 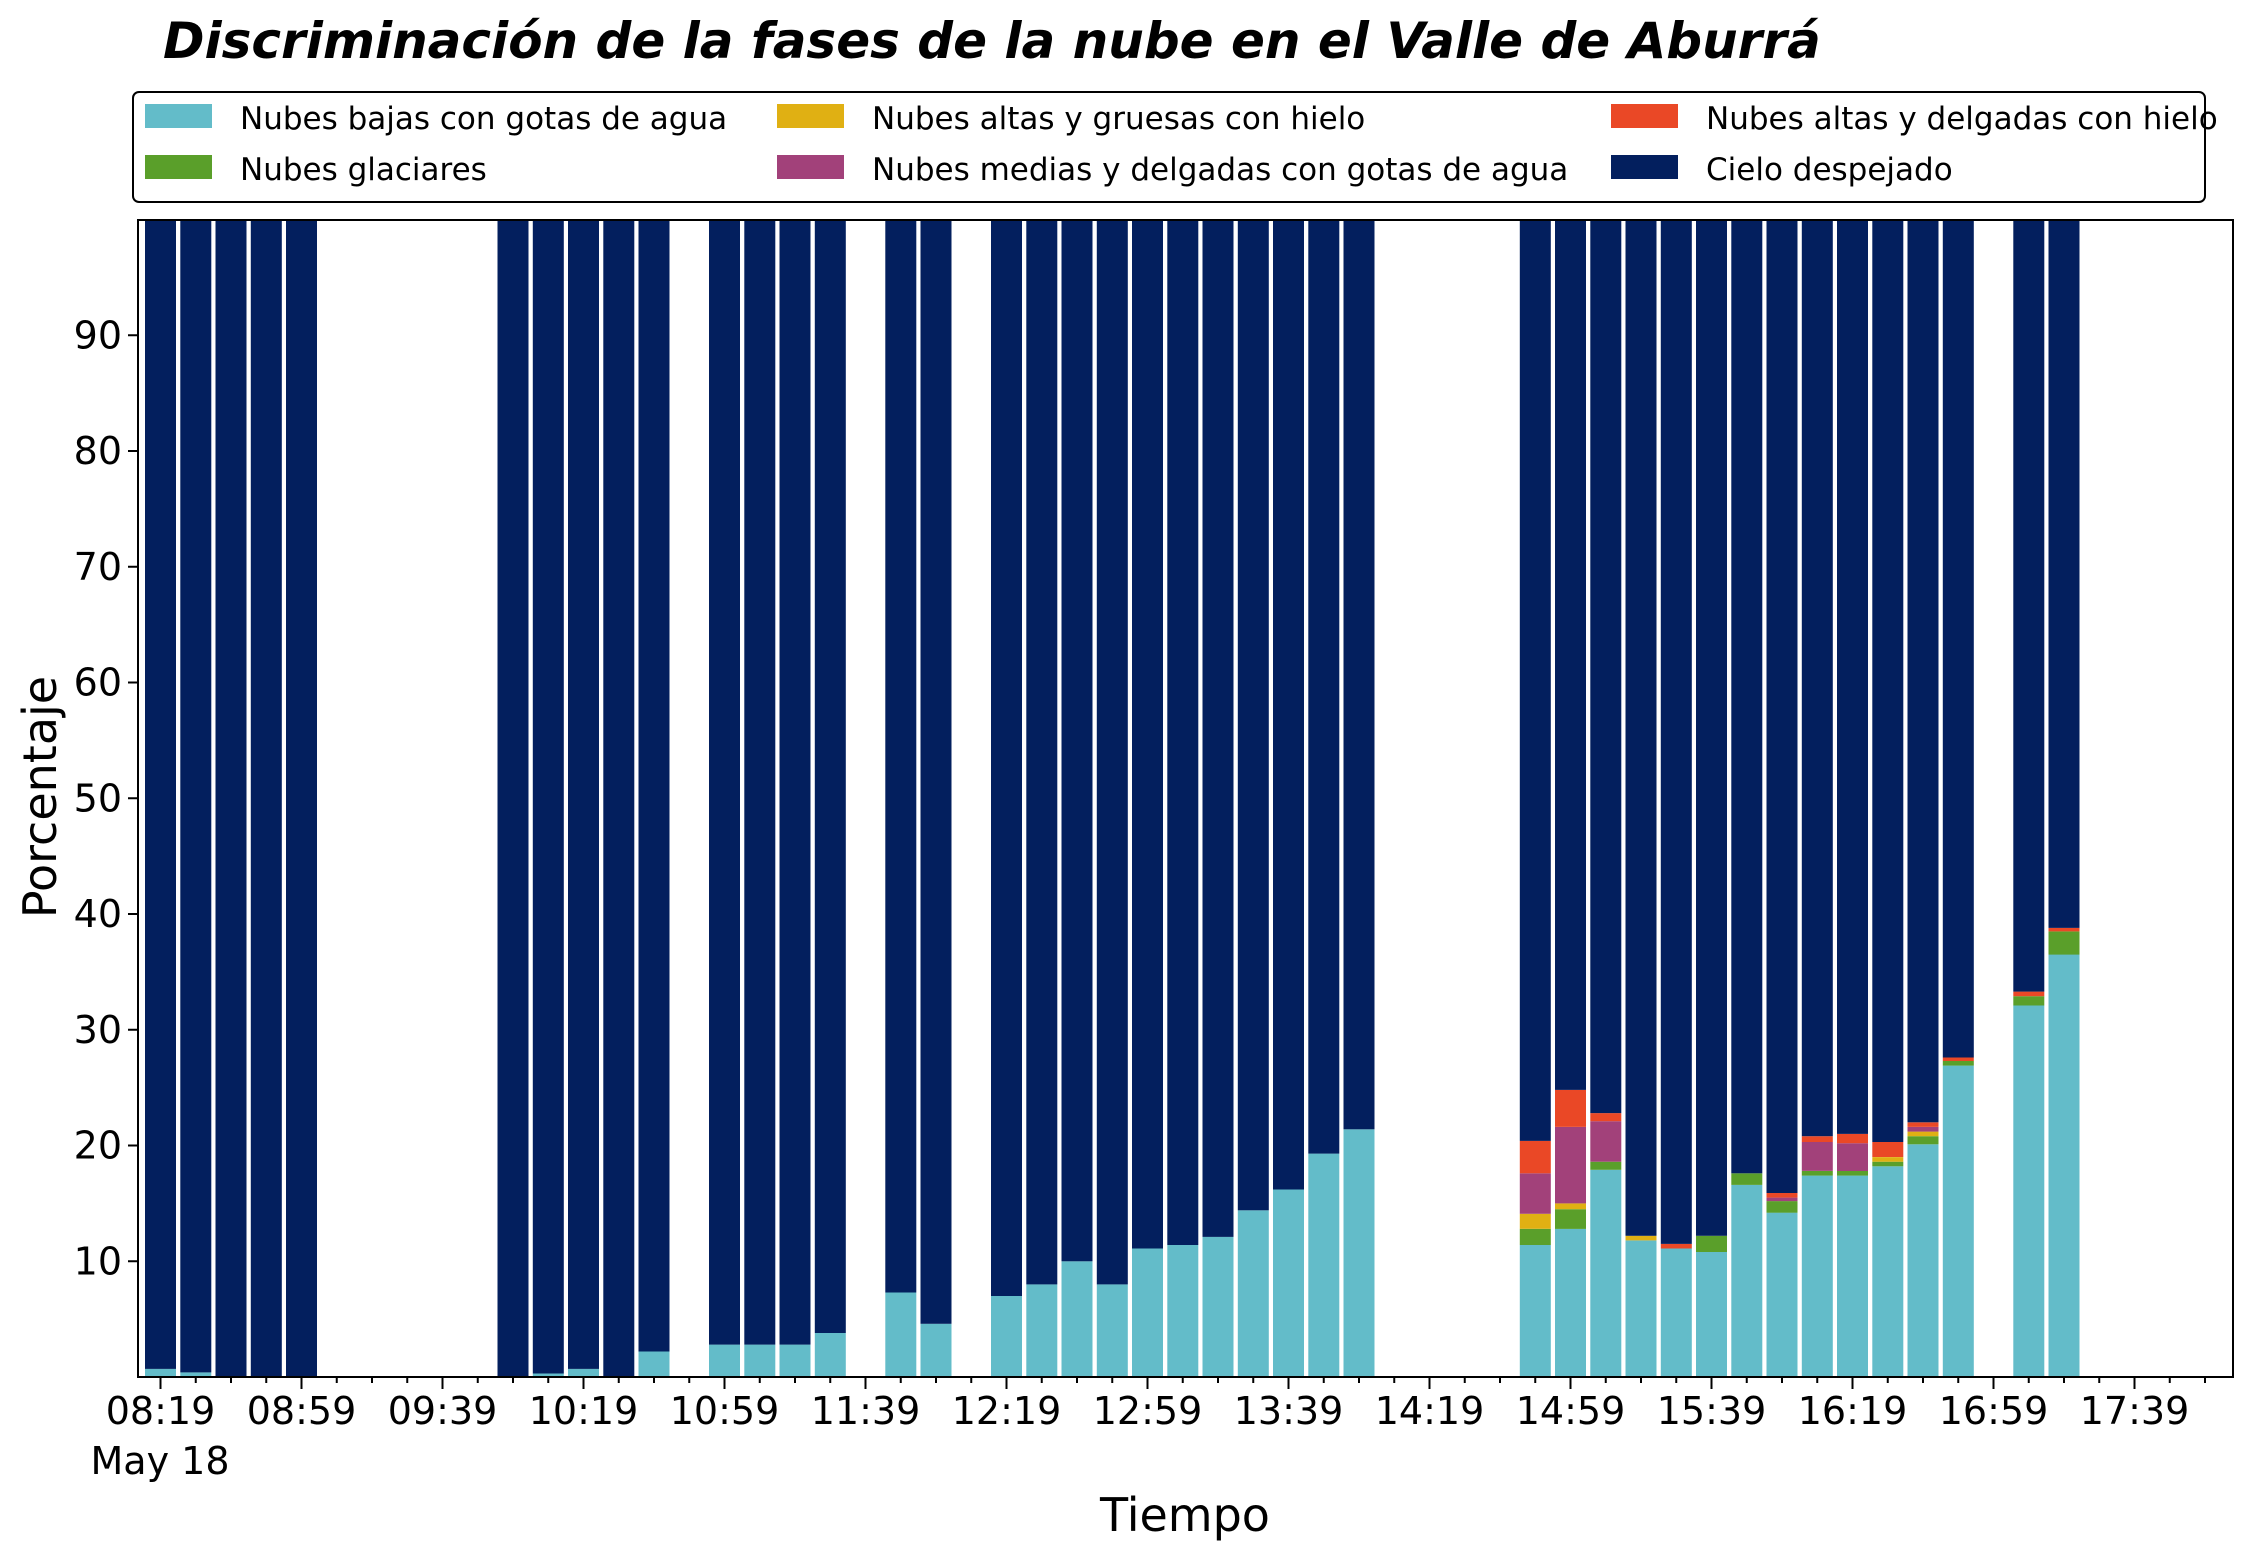 I want to click on legend-box, so click(x=1169, y=147).